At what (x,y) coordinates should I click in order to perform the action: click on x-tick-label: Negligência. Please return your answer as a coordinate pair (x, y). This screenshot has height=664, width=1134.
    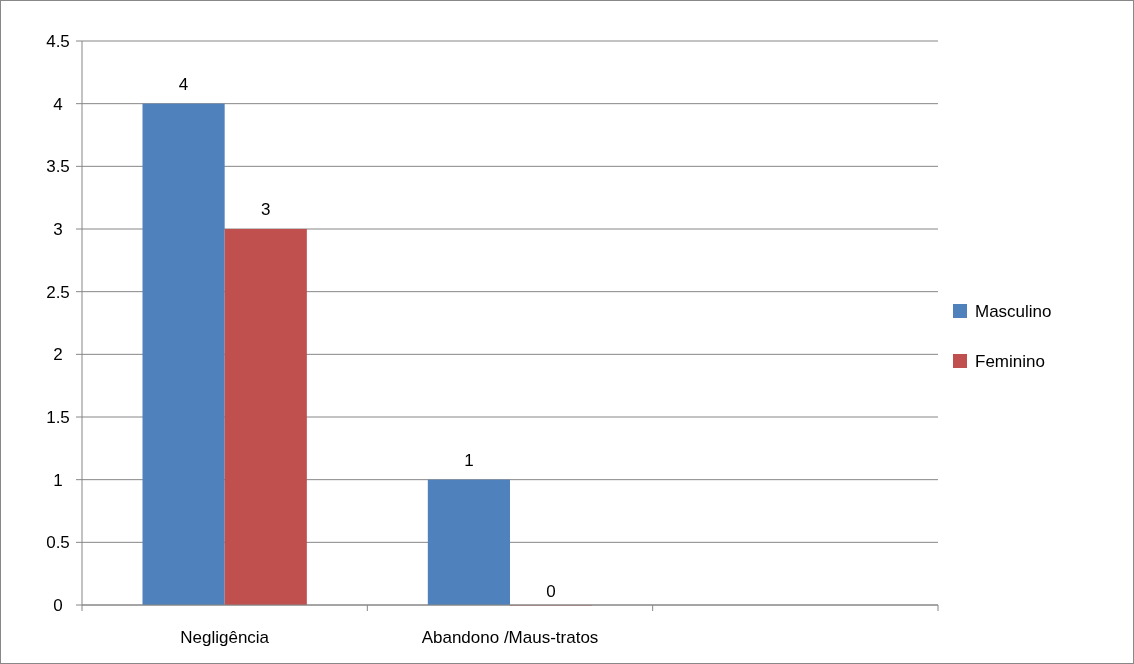
    Looking at the image, I should click on (225, 637).